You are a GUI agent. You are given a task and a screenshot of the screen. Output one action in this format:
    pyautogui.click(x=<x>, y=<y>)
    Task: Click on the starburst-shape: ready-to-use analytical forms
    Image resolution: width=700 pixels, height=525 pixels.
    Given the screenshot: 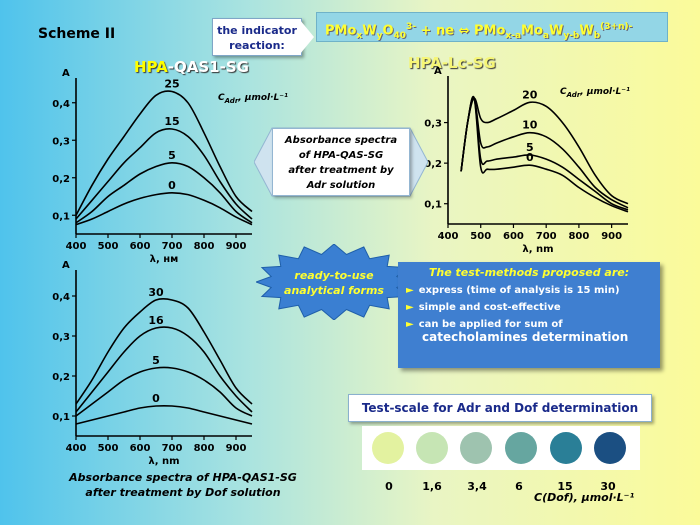 What is the action you would take?
    pyautogui.click(x=334, y=282)
    